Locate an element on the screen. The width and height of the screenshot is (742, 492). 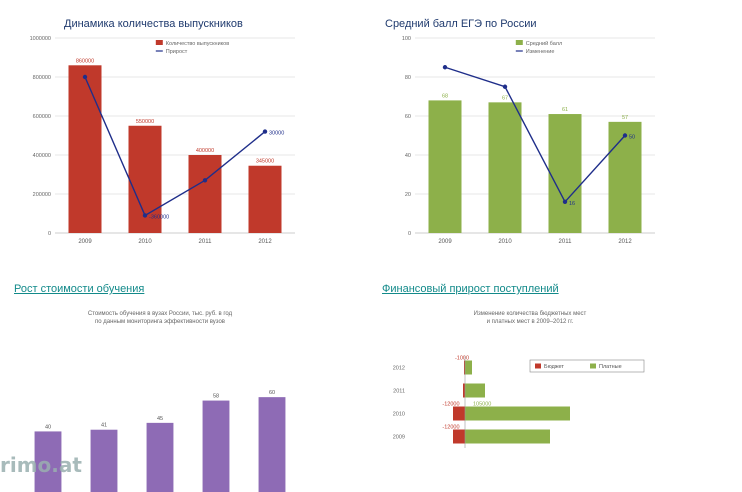
chart2-line is located at coordinates (535, 135).